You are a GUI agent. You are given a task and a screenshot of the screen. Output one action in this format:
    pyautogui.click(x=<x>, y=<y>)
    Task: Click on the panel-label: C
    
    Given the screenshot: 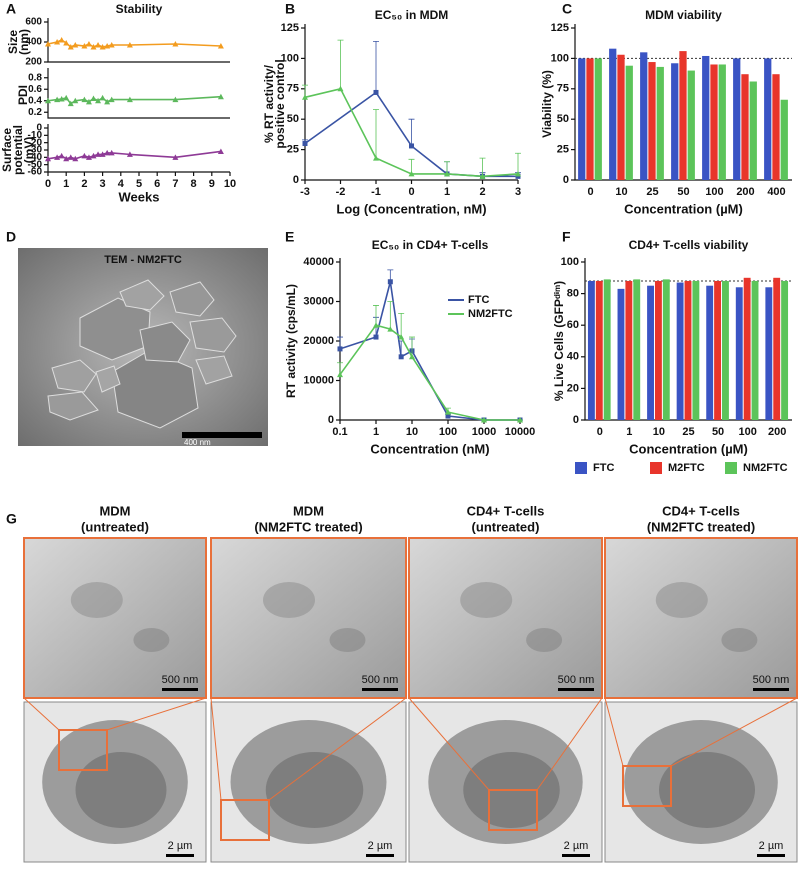 What is the action you would take?
    pyautogui.click(x=567, y=9)
    